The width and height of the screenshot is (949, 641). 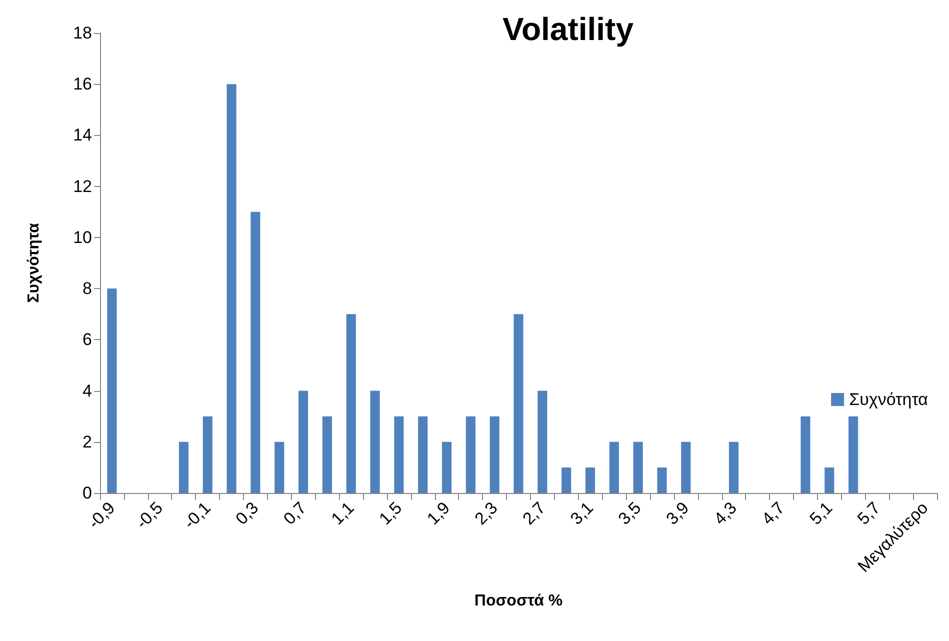 I want to click on x-tick-label: 3,5, so click(x=629, y=513).